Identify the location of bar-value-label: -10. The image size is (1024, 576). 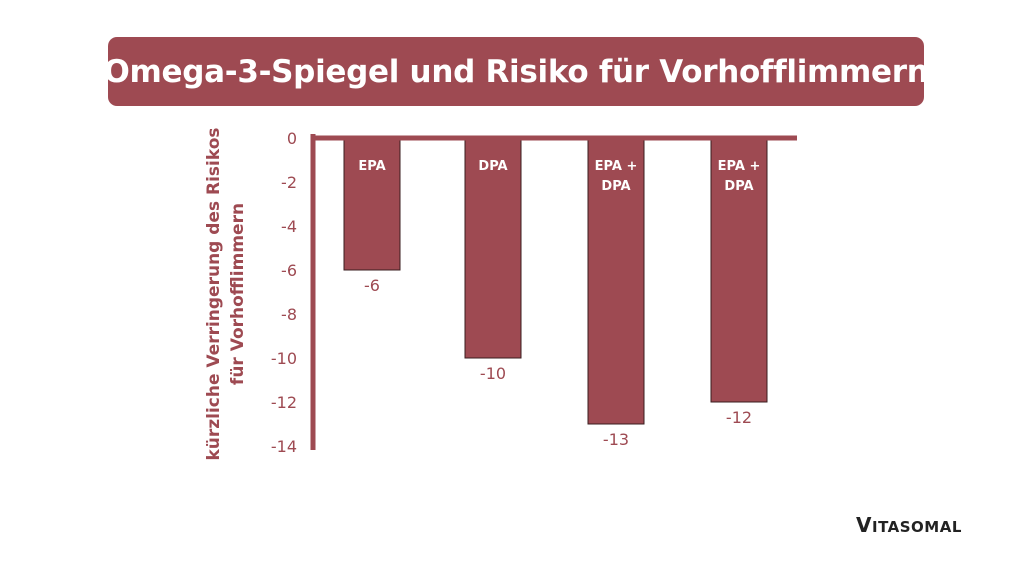
(493, 373).